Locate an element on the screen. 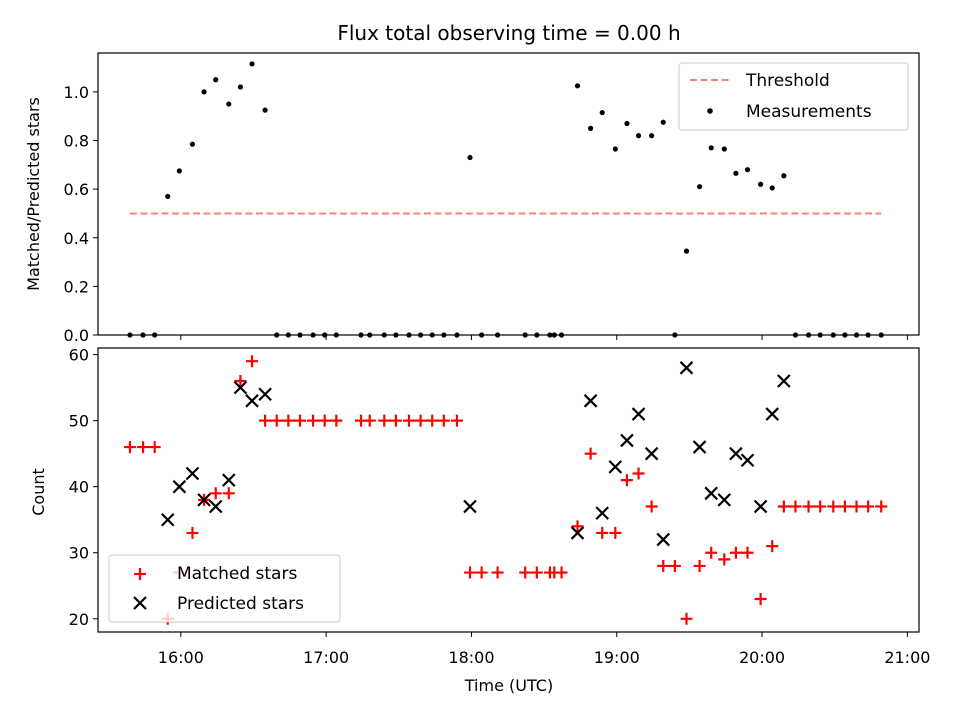 This screenshot has width=960, height=720. bottom-y-tick-label: 40 is located at coordinates (79, 487).